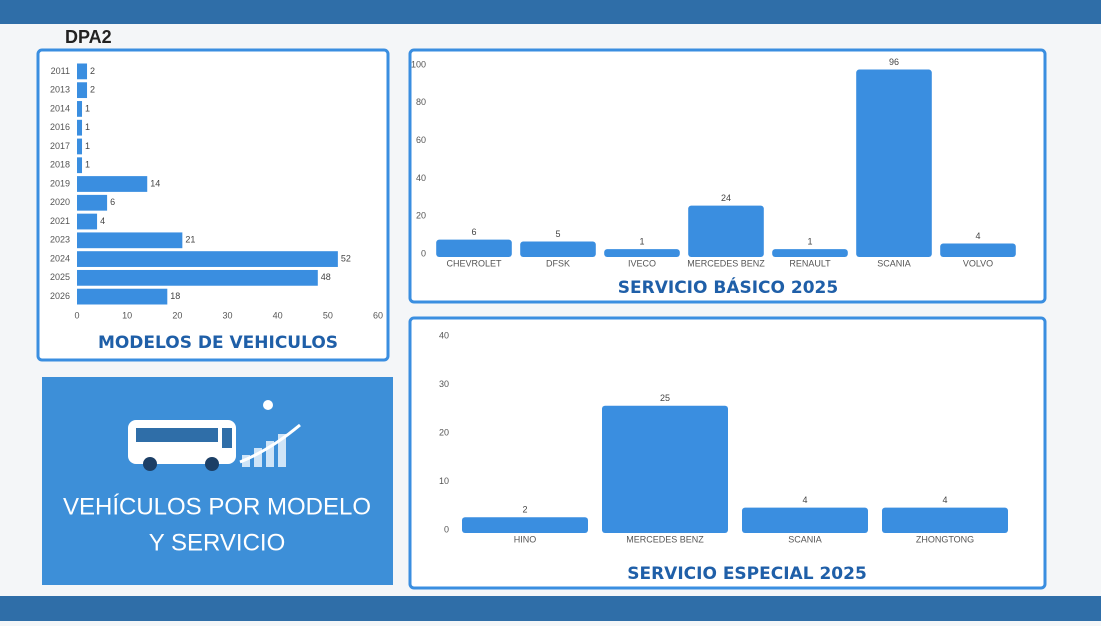 The height and width of the screenshot is (626, 1101). Describe the element at coordinates (278, 315) in the screenshot. I see `x-tick-label: 40` at that location.